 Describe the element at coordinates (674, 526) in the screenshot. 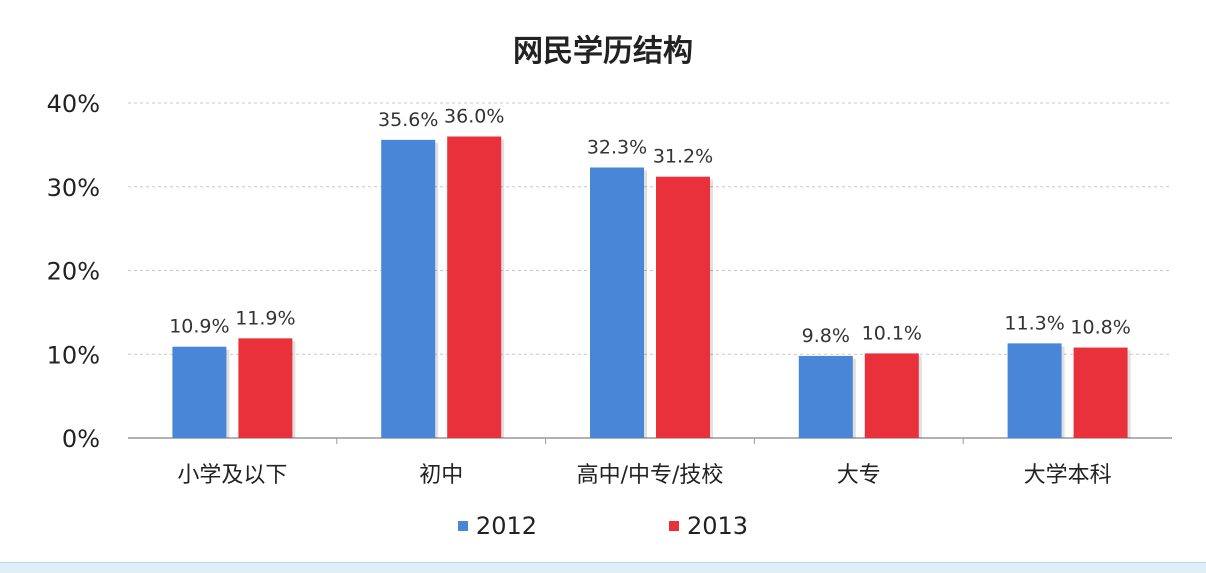

I see `legend-swatch-2013` at that location.